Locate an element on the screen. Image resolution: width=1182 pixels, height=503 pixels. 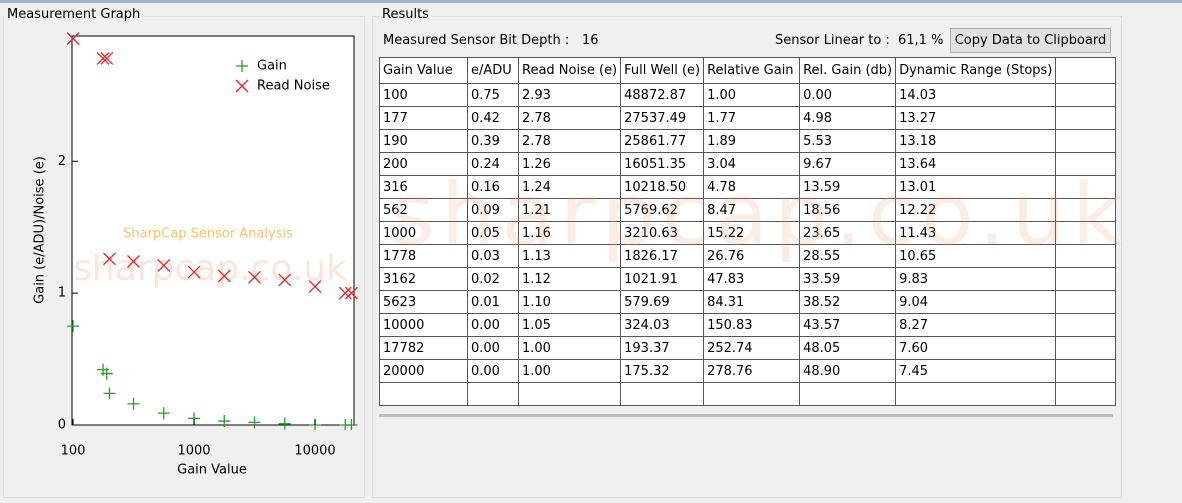
table-cell: 177 is located at coordinates (423, 118).